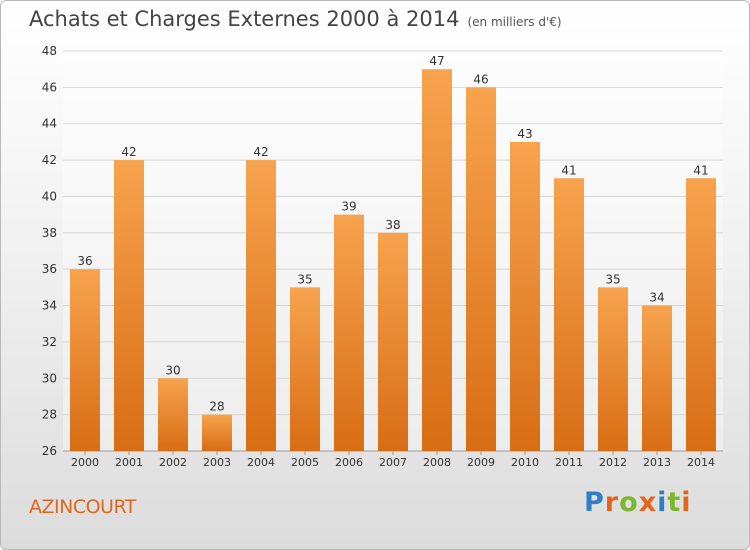 This screenshot has width=750, height=550. Describe the element at coordinates (393, 462) in the screenshot. I see `x-tick-label: 2007` at that location.